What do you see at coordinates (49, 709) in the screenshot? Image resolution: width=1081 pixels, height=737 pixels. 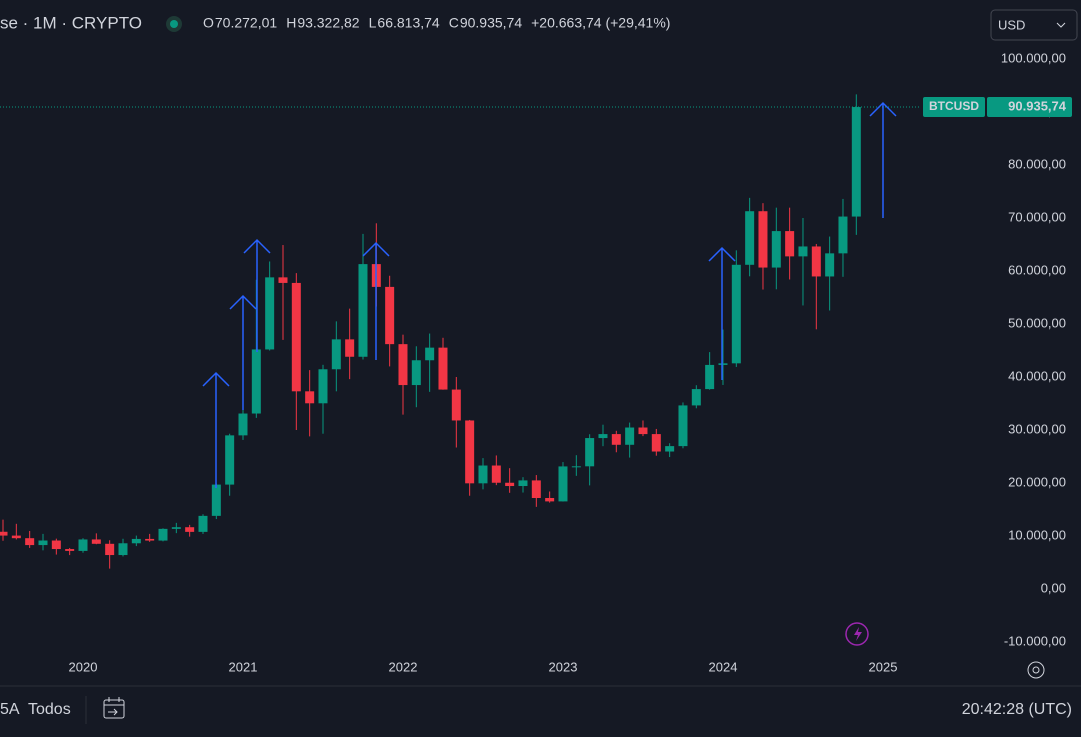 I see `range-all: Todos` at bounding box center [49, 709].